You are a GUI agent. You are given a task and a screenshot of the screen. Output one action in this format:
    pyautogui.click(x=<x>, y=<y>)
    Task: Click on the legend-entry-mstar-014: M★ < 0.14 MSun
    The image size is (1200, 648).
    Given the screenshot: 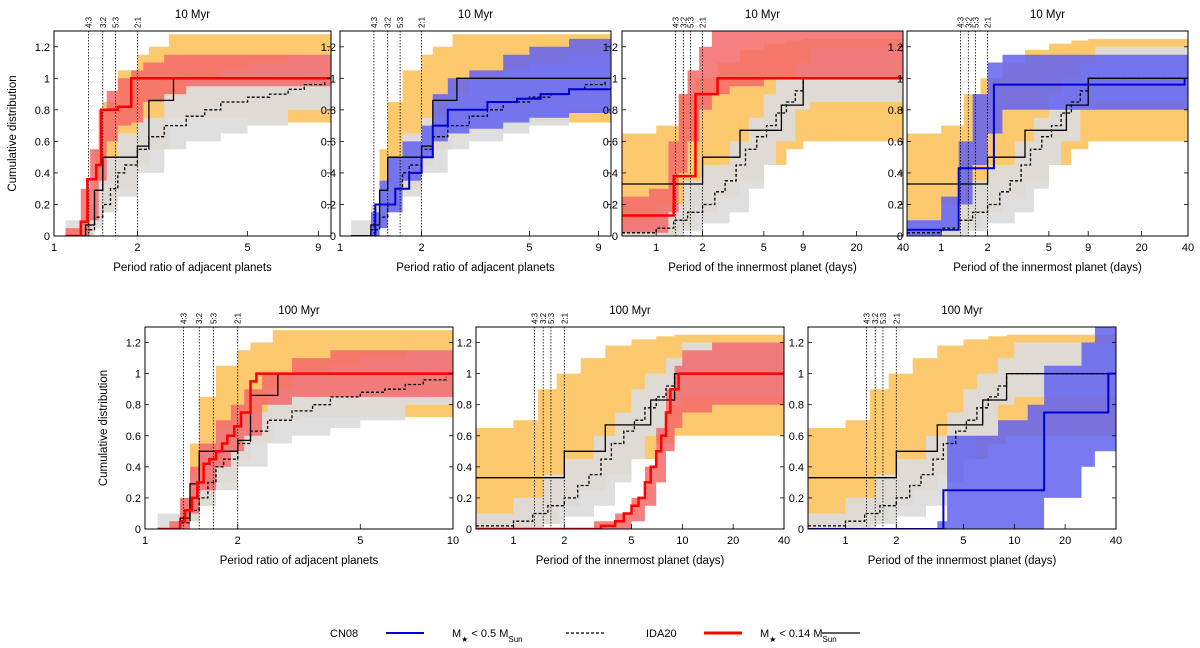 What is the action you would take?
    pyautogui.click(x=810, y=636)
    